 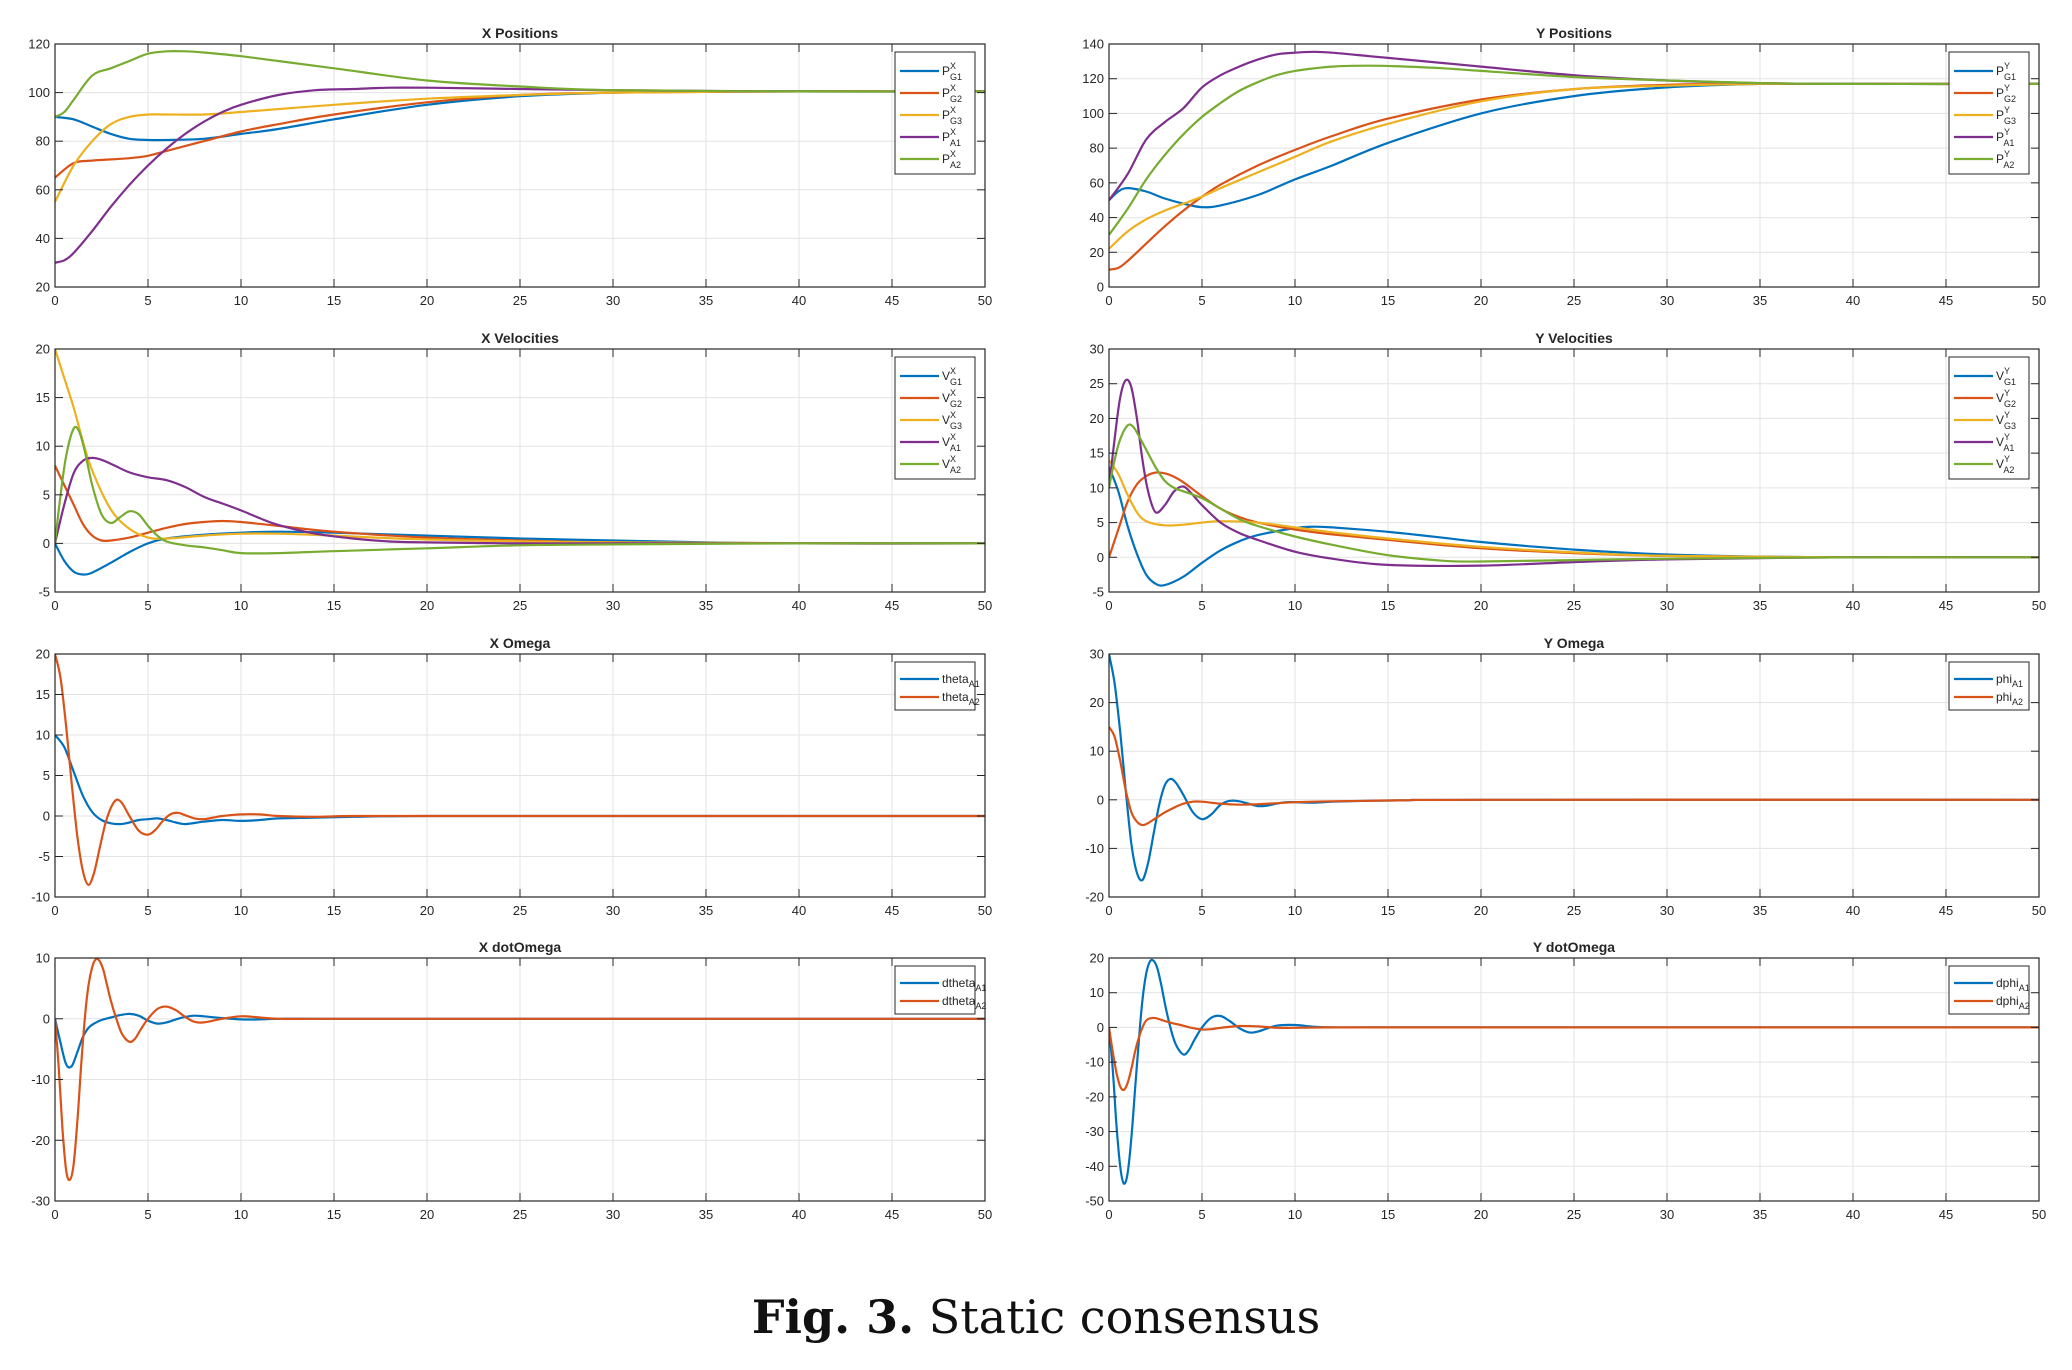 What do you see at coordinates (1985, 376) in the screenshot?
I see `legend-item-v-y-g1: VY G1` at bounding box center [1985, 376].